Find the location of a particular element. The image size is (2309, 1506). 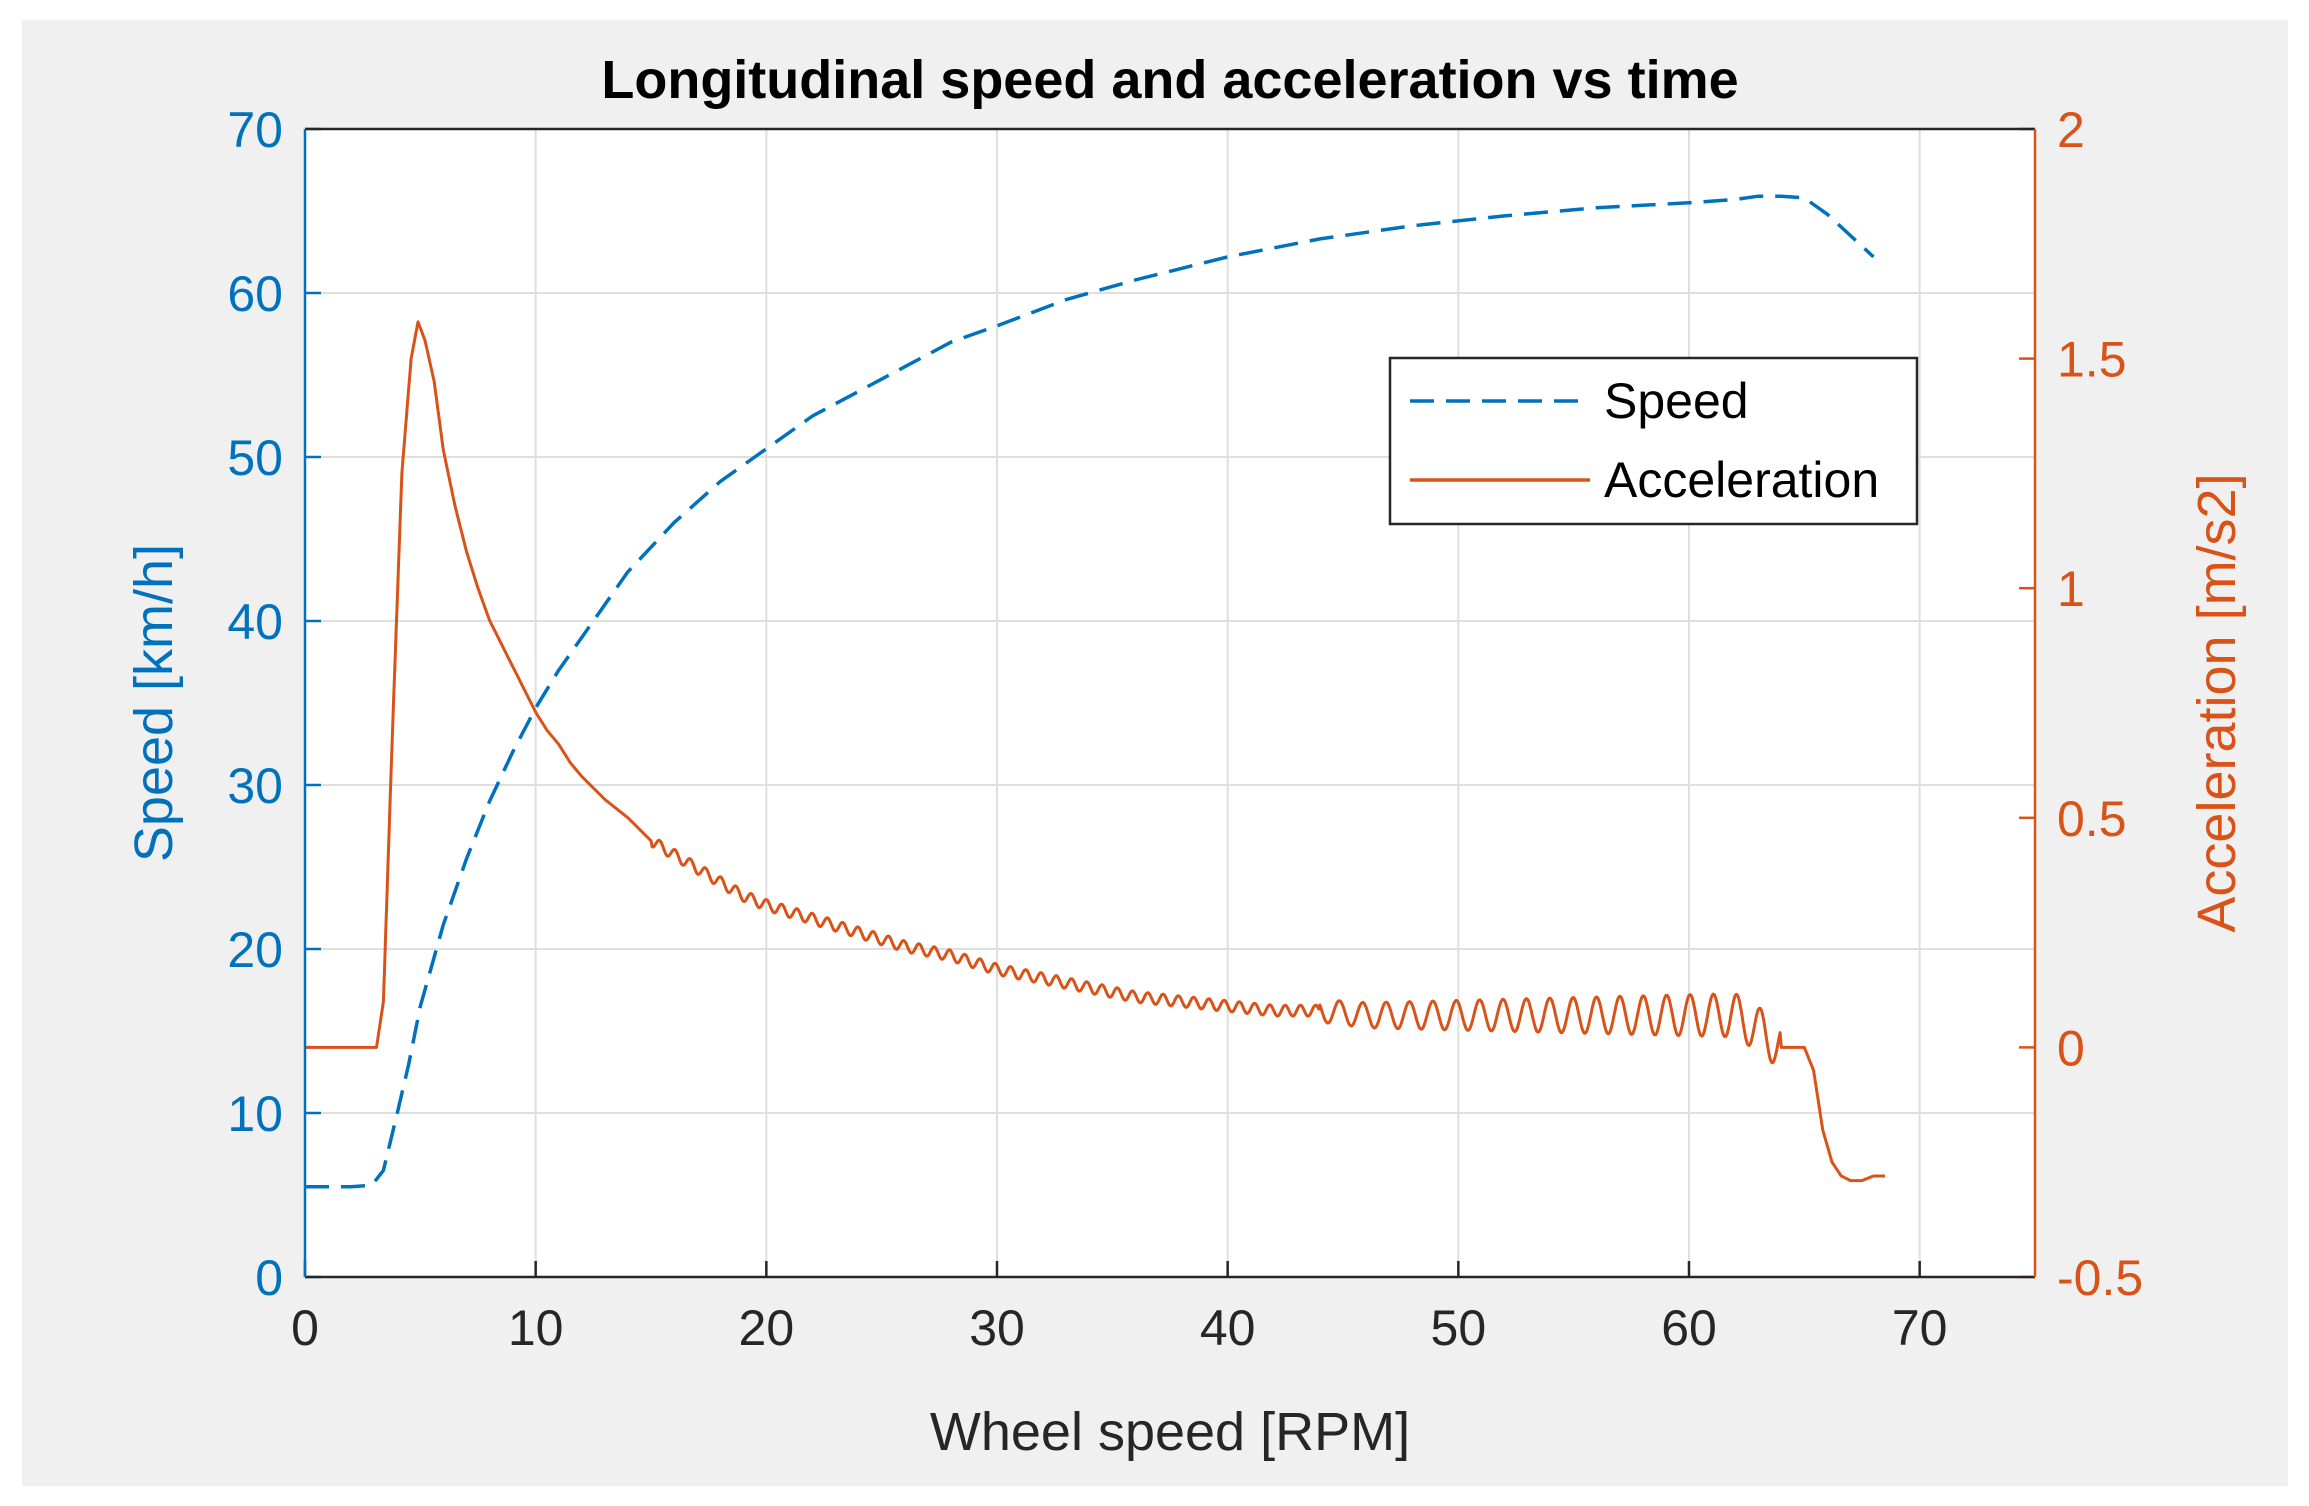

y-right-tick-label-2: 0.5 is located at coordinates (2092, 819).